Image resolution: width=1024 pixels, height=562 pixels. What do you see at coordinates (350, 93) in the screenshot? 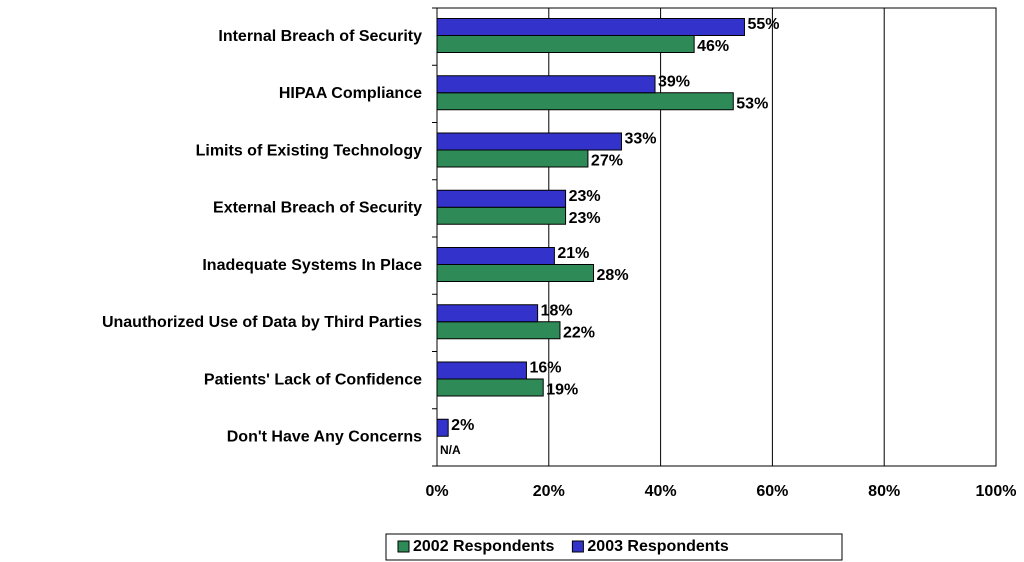
I see `y-tick-label: HIPAA Compliance` at bounding box center [350, 93].